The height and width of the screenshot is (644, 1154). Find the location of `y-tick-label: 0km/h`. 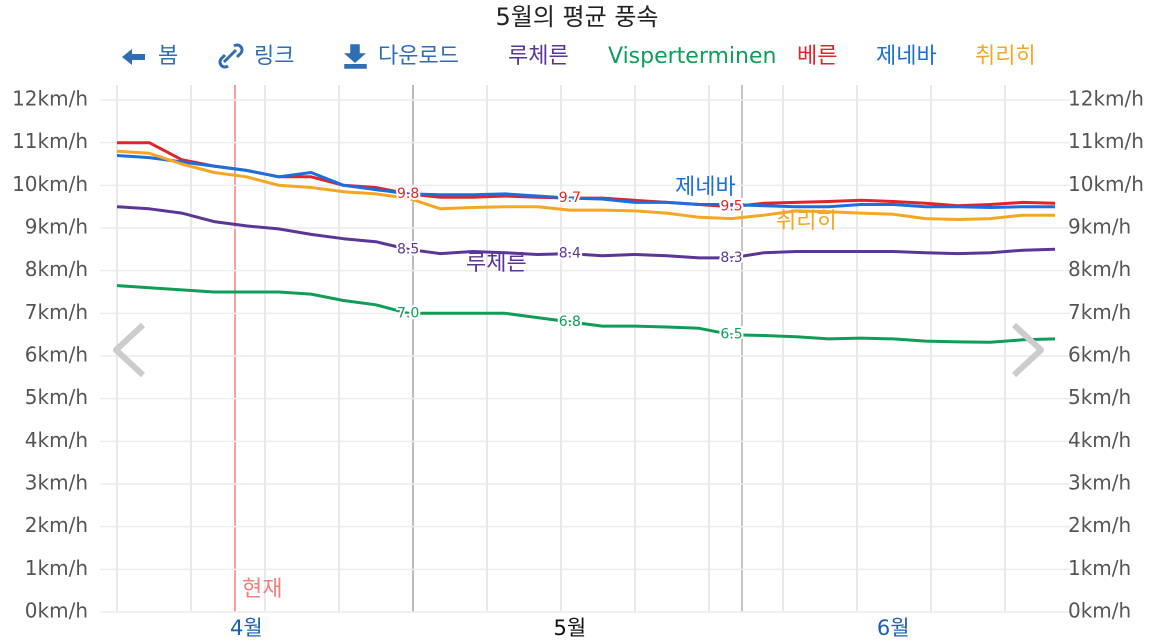

y-tick-label: 0km/h is located at coordinates (56, 611).